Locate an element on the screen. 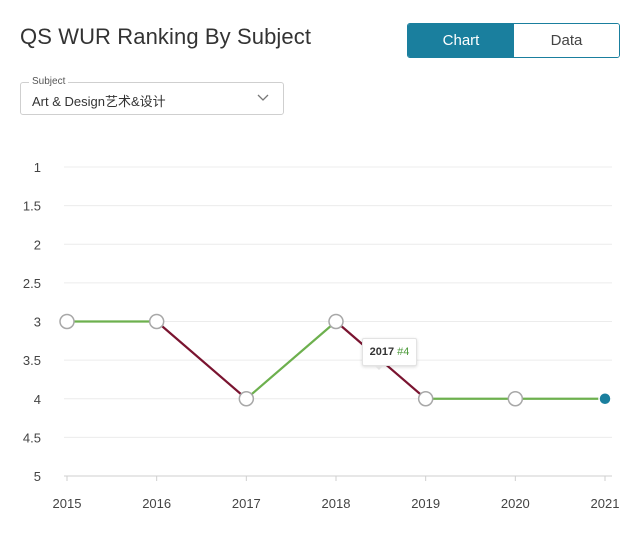 The width and height of the screenshot is (640, 545). y-tick-label: 5 is located at coordinates (37, 476).